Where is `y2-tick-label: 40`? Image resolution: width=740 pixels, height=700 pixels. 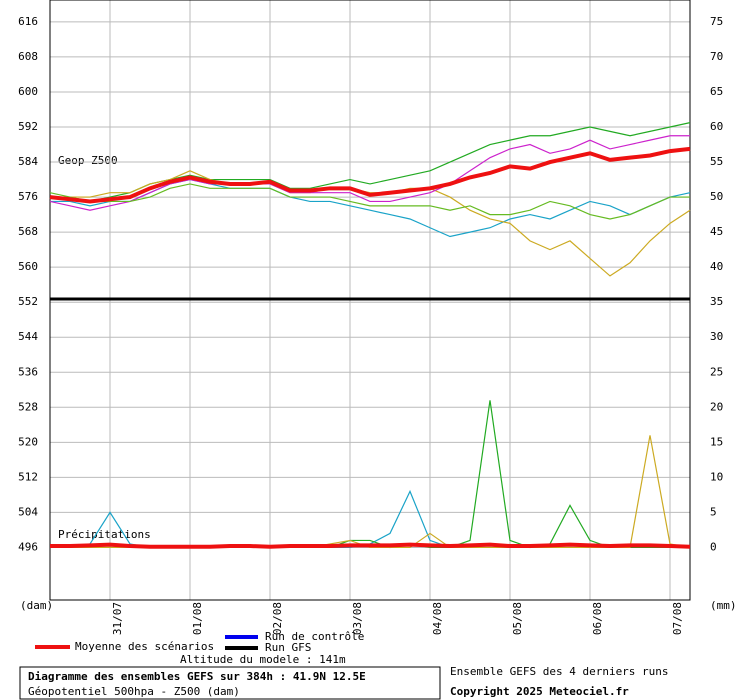 y2-tick-label: 40 is located at coordinates (716, 266).